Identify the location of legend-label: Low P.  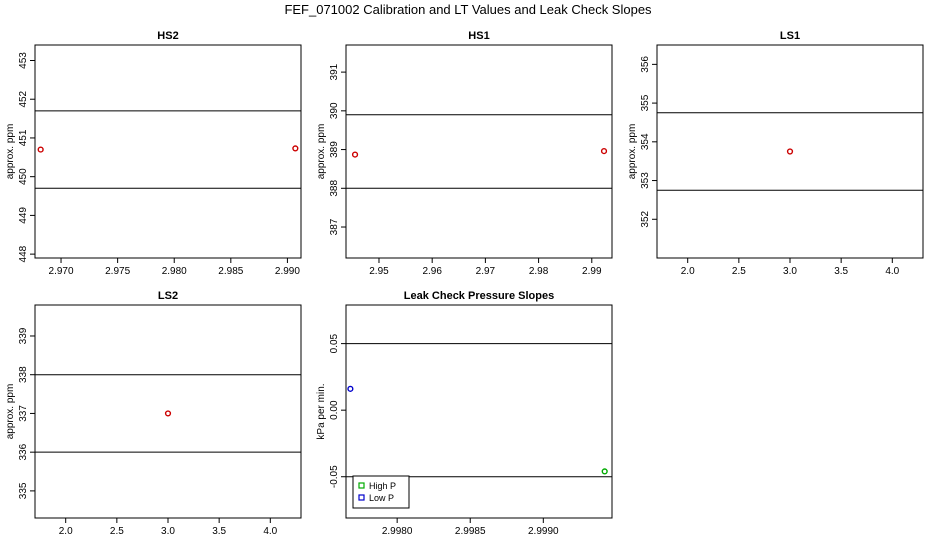
(381, 498).